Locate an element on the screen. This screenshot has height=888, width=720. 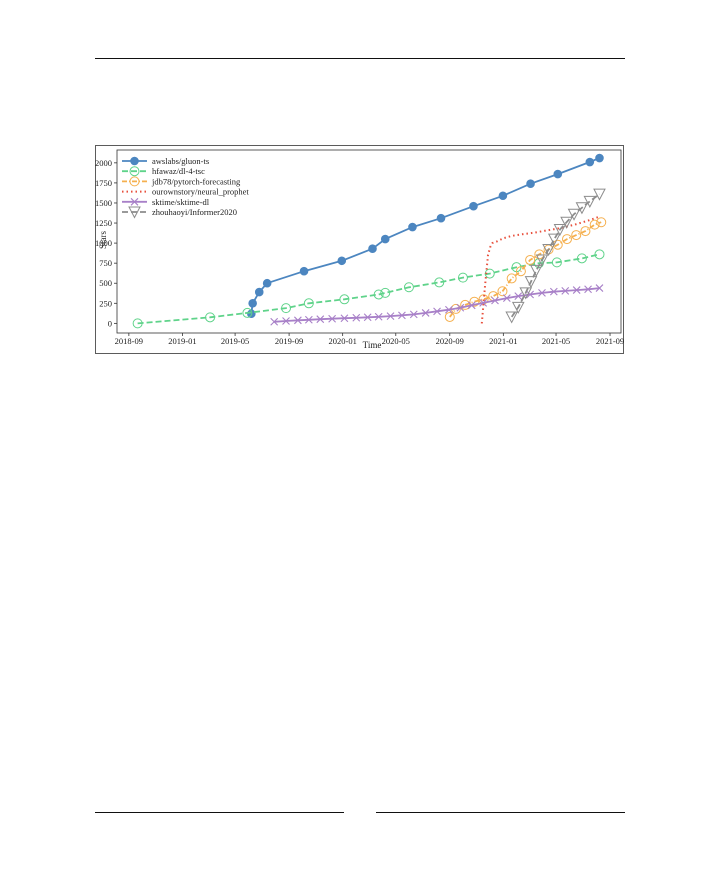
x-tick-label: 2019-05 is located at coordinates (235, 341).